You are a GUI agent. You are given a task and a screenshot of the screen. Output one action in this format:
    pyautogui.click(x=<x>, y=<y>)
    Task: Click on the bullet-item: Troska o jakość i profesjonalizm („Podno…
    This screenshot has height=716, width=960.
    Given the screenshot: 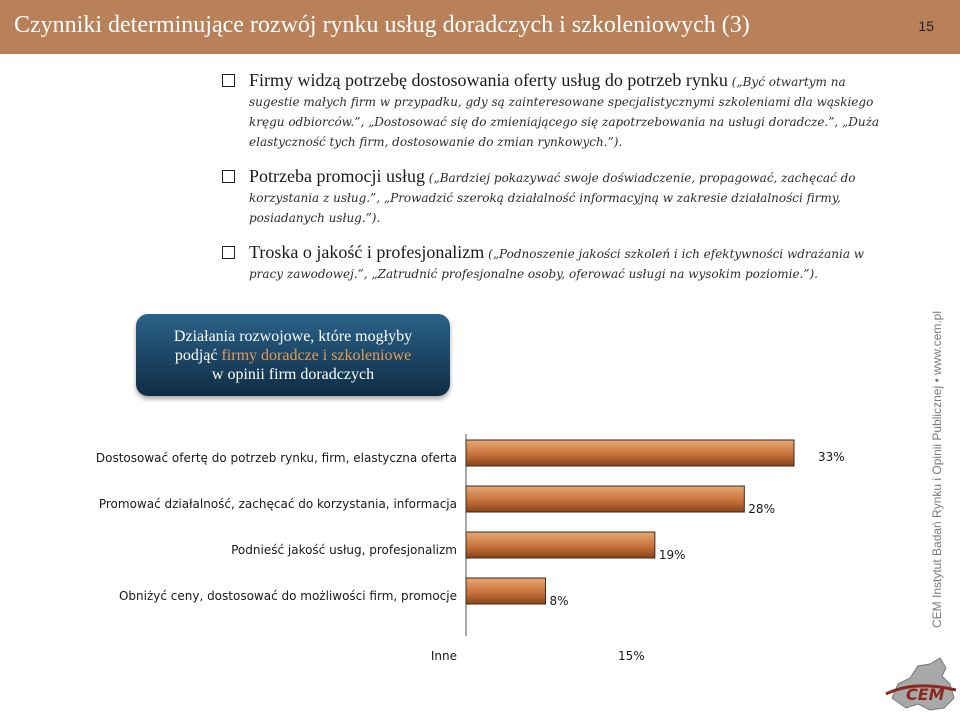 What is the action you would take?
    pyautogui.click(x=556, y=263)
    